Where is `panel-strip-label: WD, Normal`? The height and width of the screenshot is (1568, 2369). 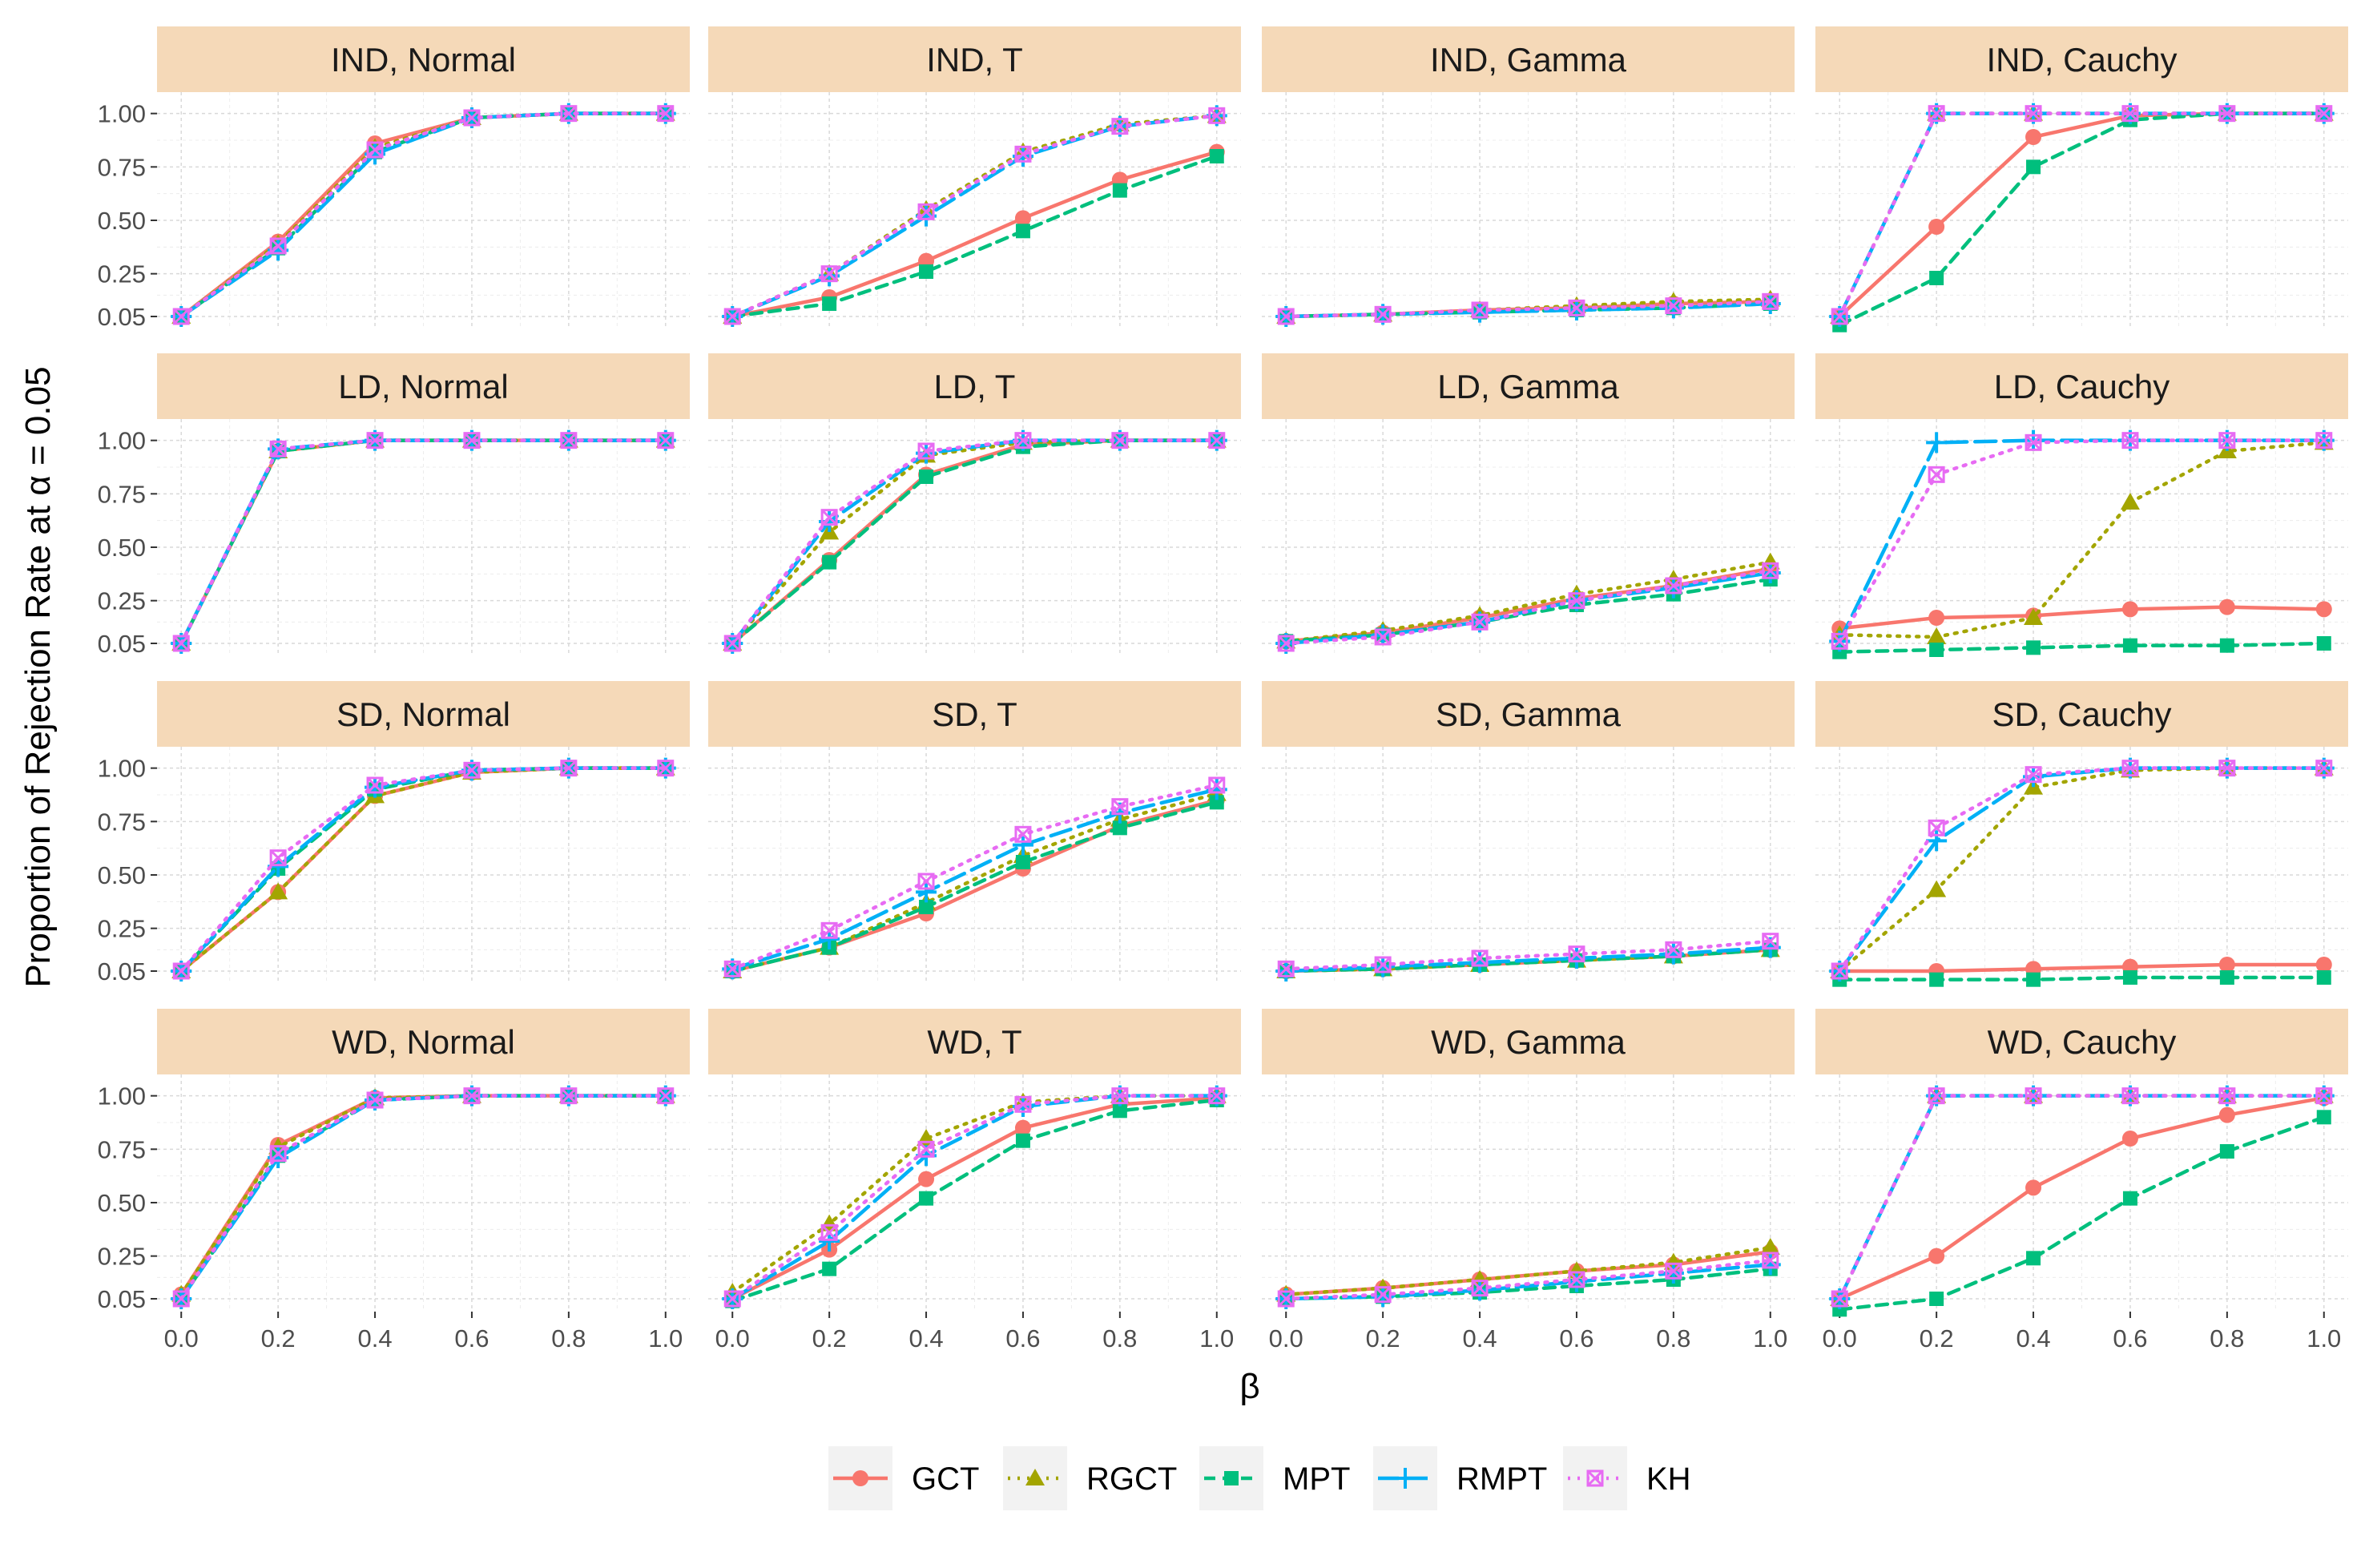 panel-strip-label: WD, Normal is located at coordinates (423, 1042).